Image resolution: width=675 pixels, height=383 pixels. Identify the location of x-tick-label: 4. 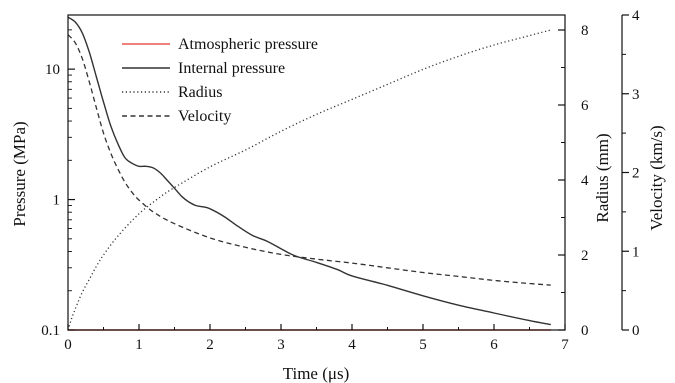
(352, 345).